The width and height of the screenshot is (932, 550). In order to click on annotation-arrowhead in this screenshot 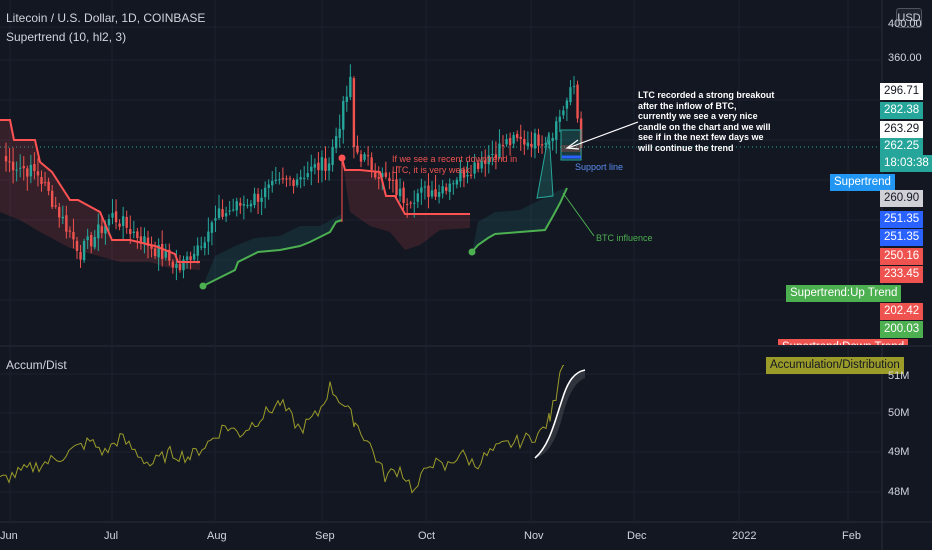, I will do `click(572, 144)`.